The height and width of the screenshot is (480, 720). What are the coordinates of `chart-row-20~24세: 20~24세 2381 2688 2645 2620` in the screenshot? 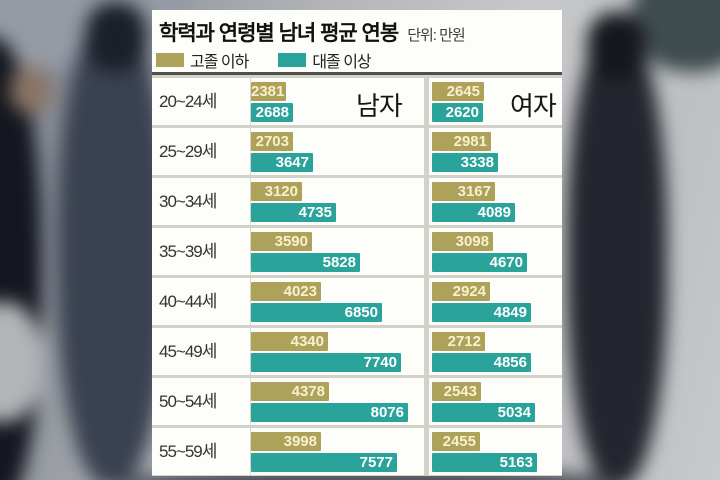 It's located at (357, 101).